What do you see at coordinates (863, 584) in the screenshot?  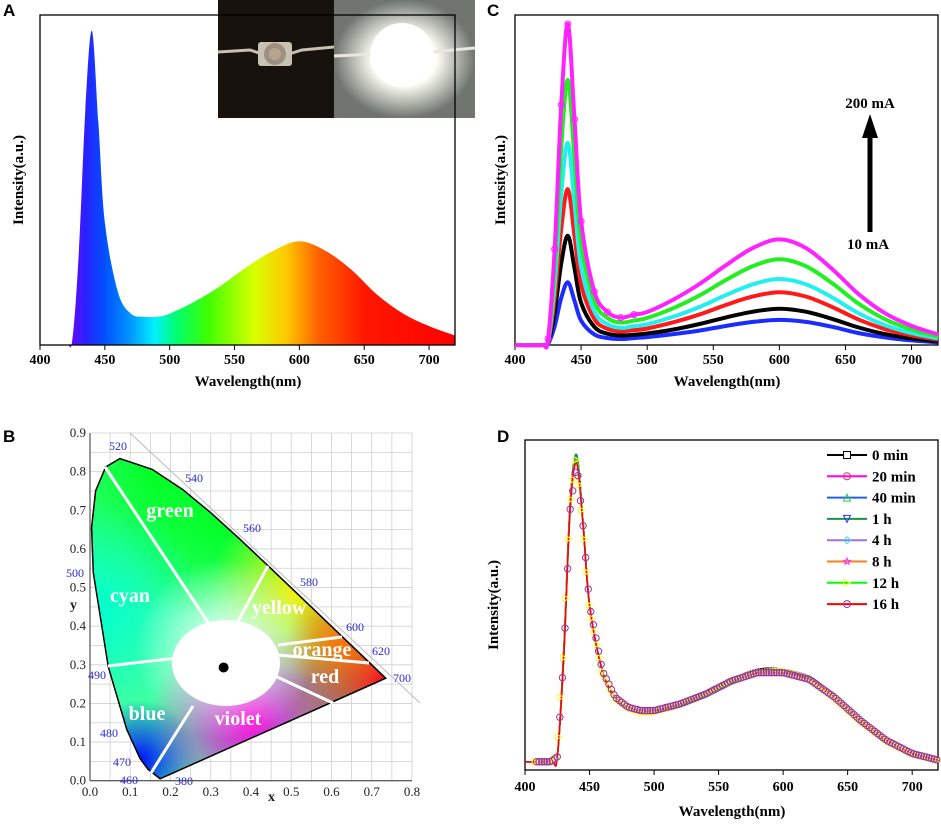 I see `legend-item: 12 h` at bounding box center [863, 584].